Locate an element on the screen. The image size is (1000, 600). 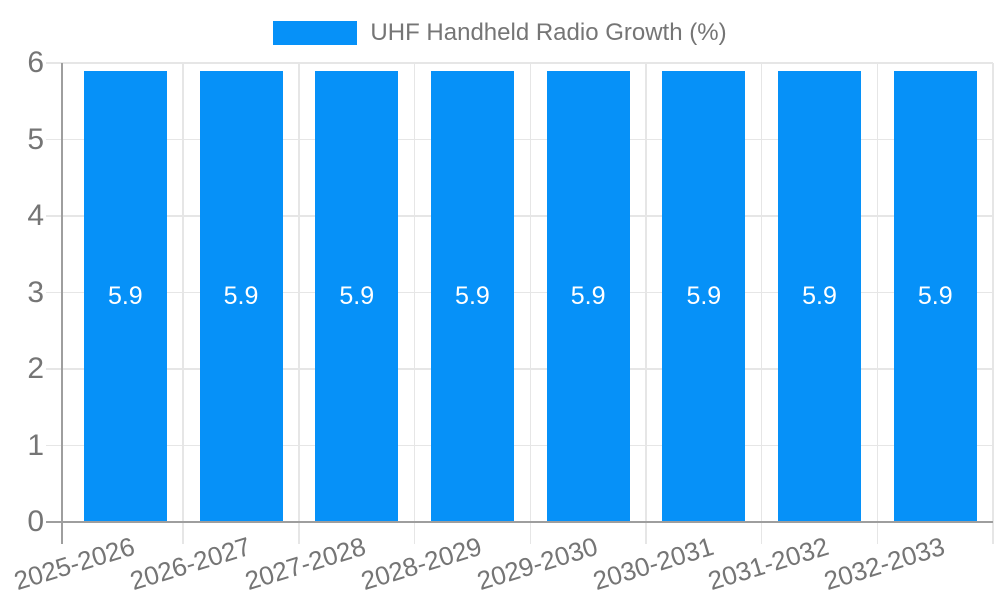
y-tick-label: 0 is located at coordinates (35, 521).